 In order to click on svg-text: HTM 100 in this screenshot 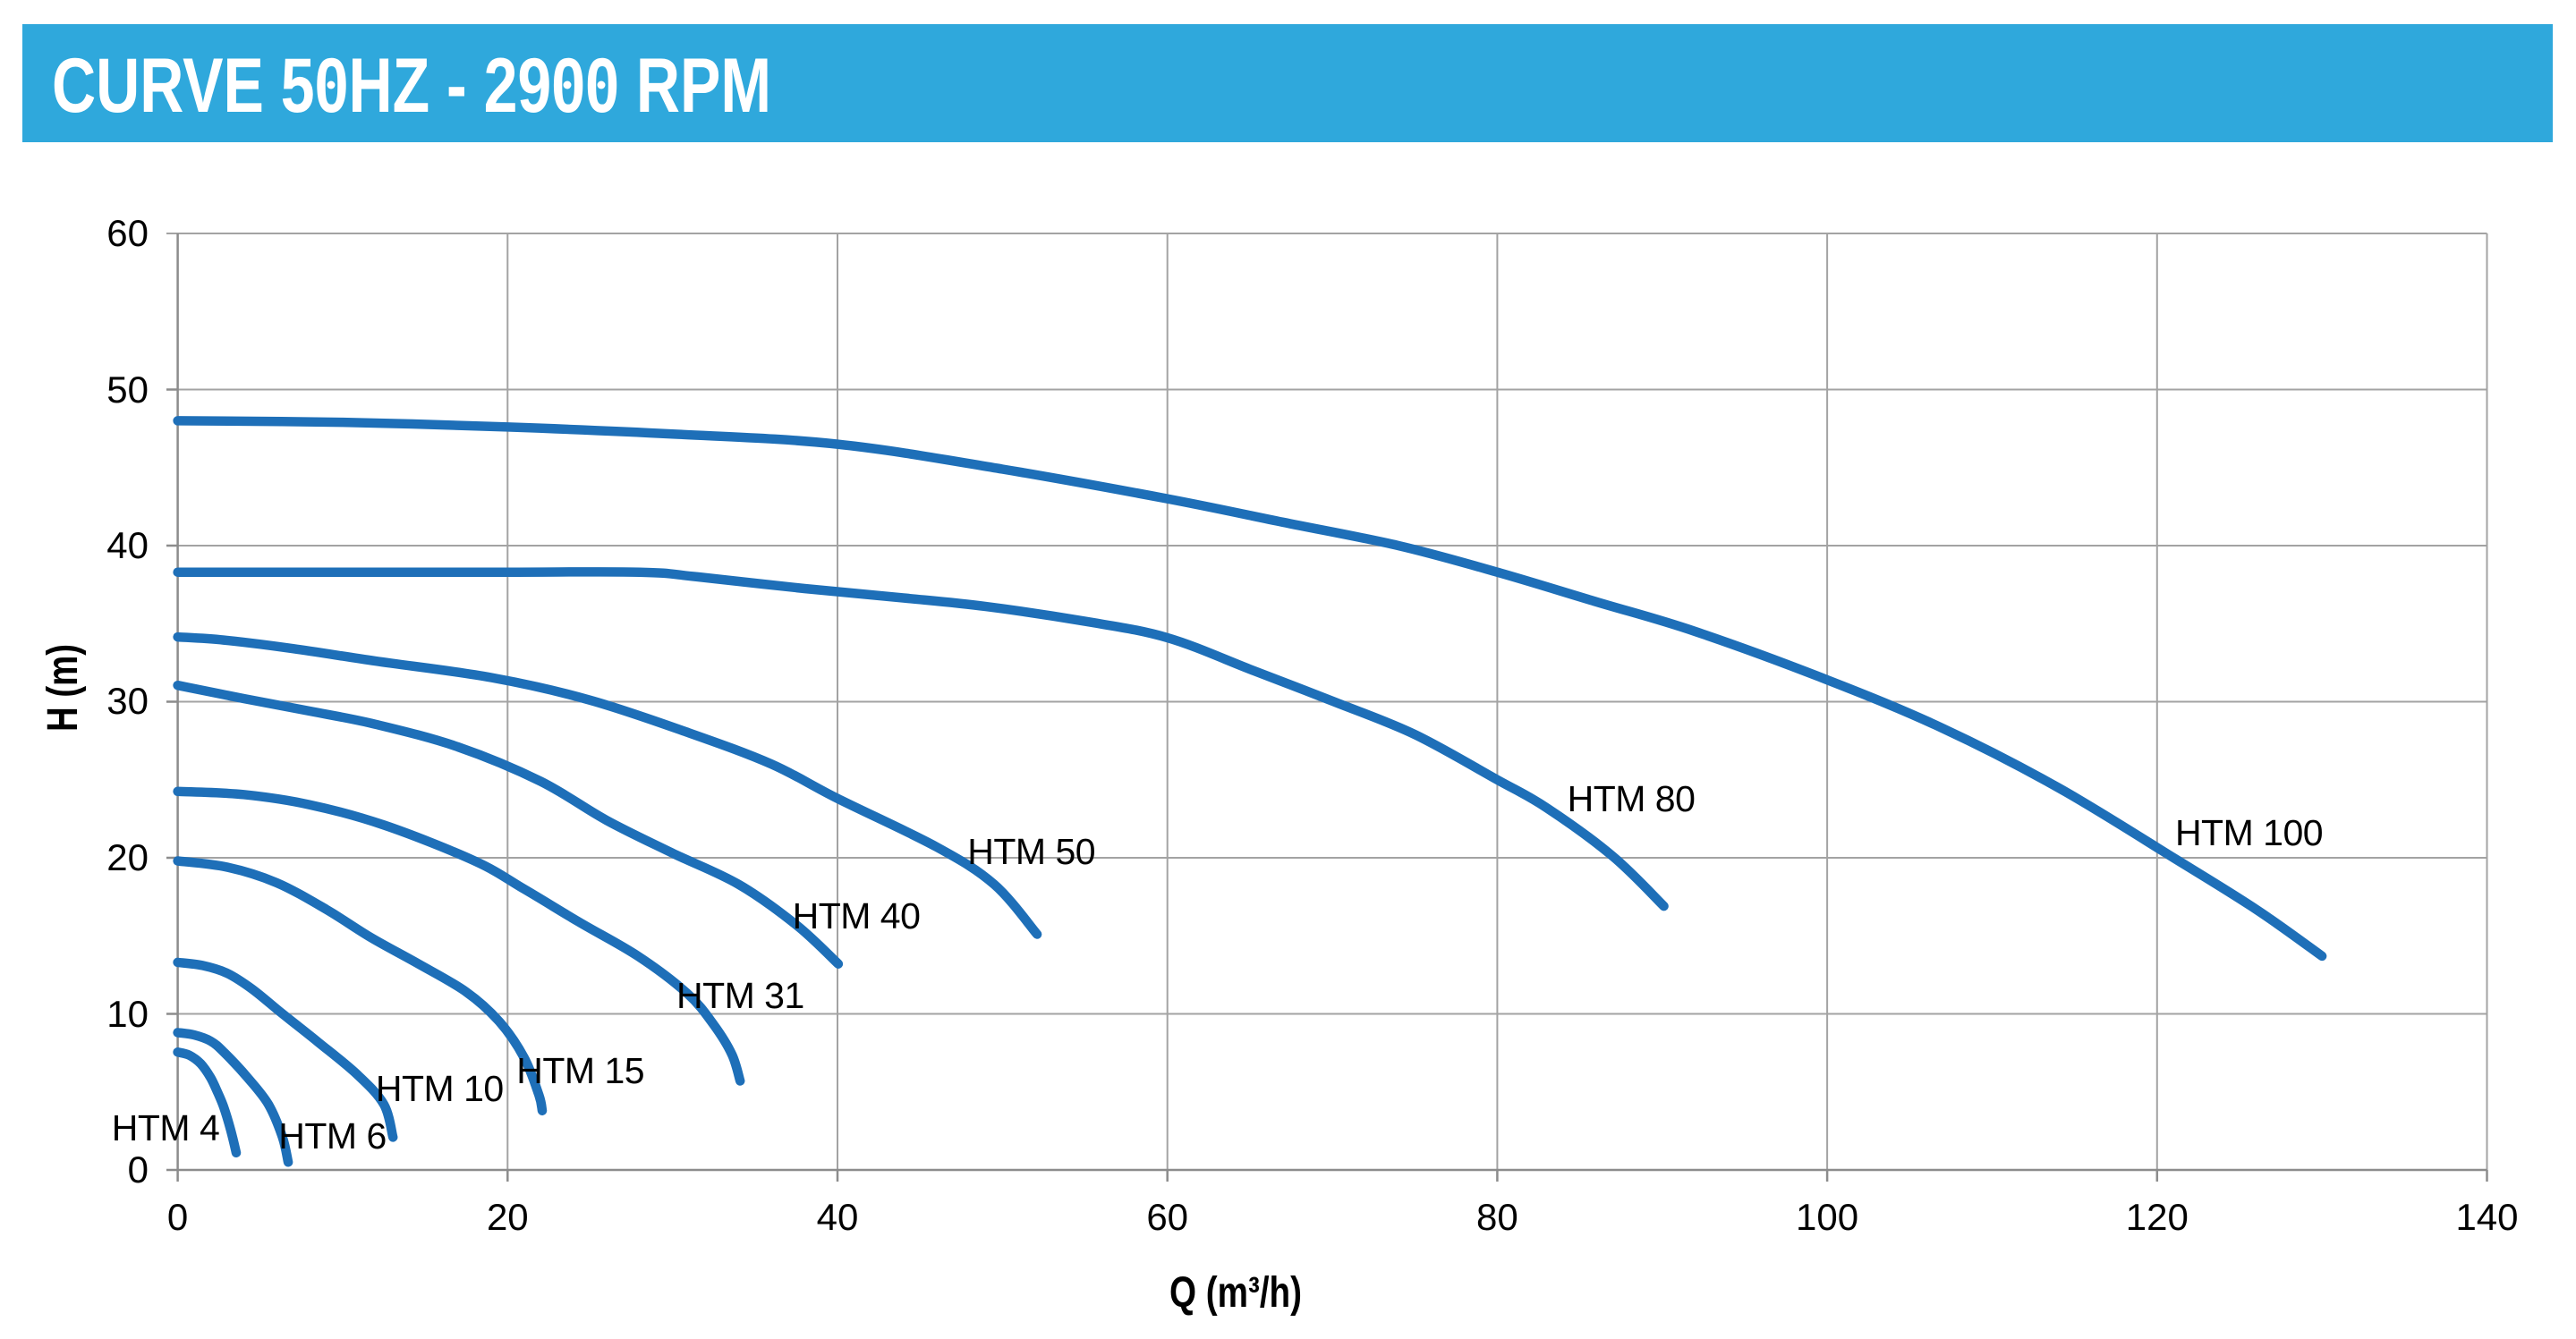, I will do `click(2249, 832)`.